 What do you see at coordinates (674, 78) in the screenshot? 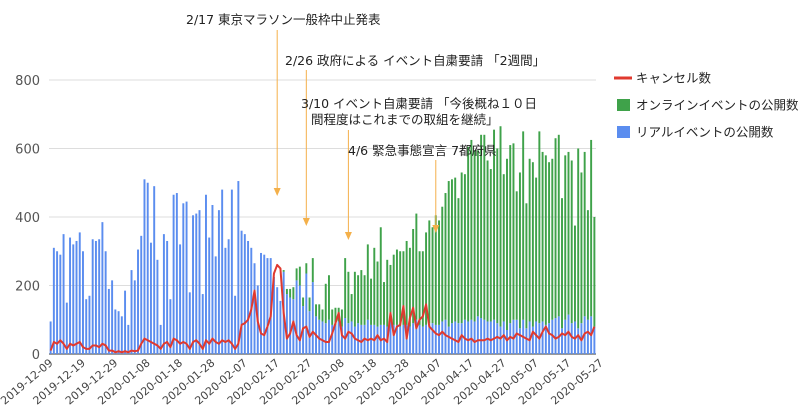
I see `legend-label: キャンセル数` at bounding box center [674, 78].